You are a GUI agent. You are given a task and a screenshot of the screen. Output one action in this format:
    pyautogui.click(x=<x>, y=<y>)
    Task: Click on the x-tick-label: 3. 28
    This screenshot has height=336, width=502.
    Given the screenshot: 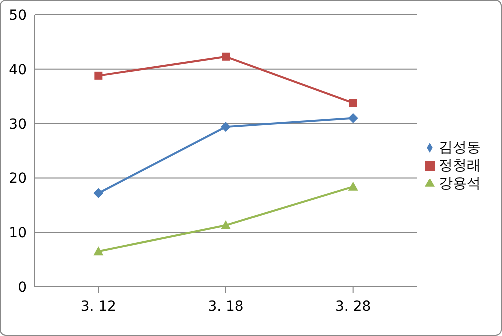 What is the action you would take?
    pyautogui.click(x=354, y=306)
    